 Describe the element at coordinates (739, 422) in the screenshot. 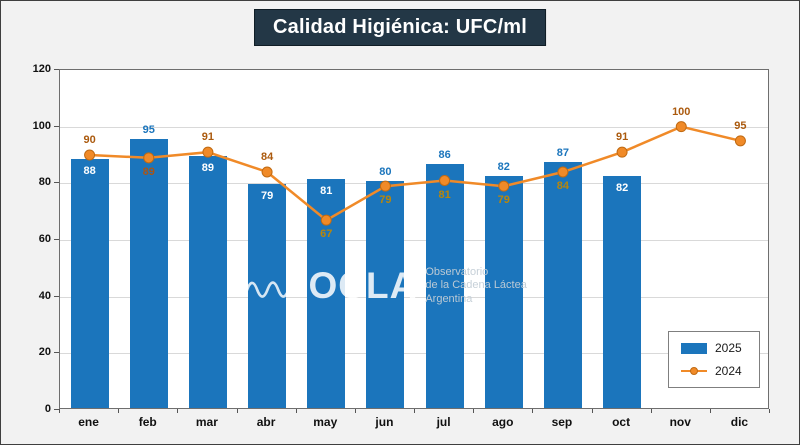

I see `x-axis-label-dic: dic` at that location.